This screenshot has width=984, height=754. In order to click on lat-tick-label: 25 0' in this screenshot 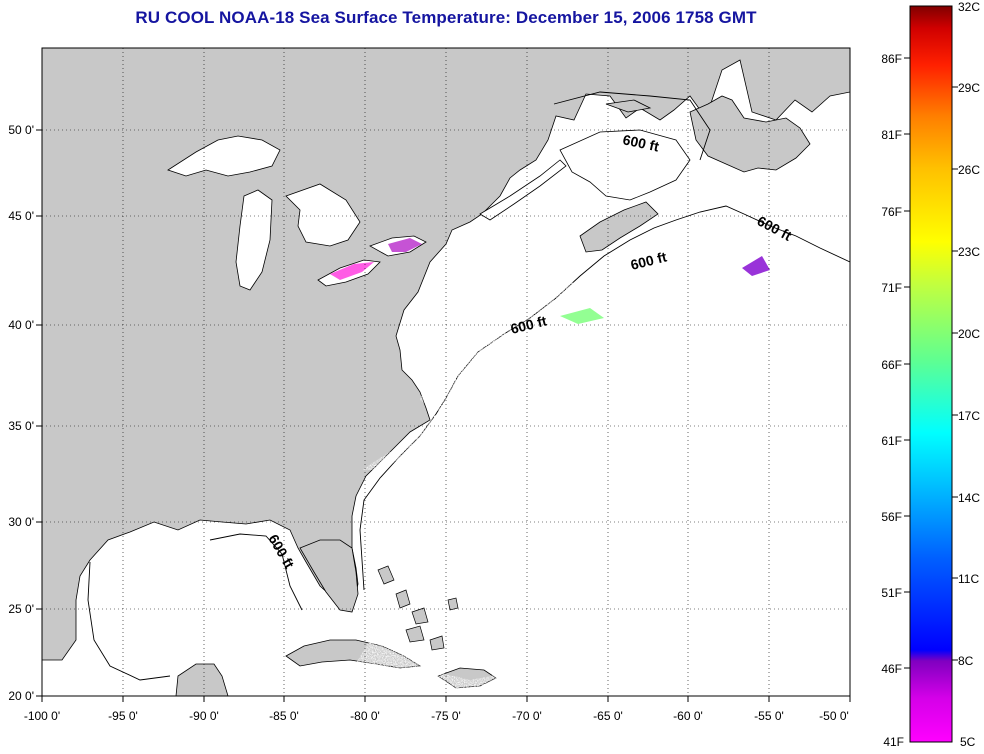, I will do `click(21, 609)`.